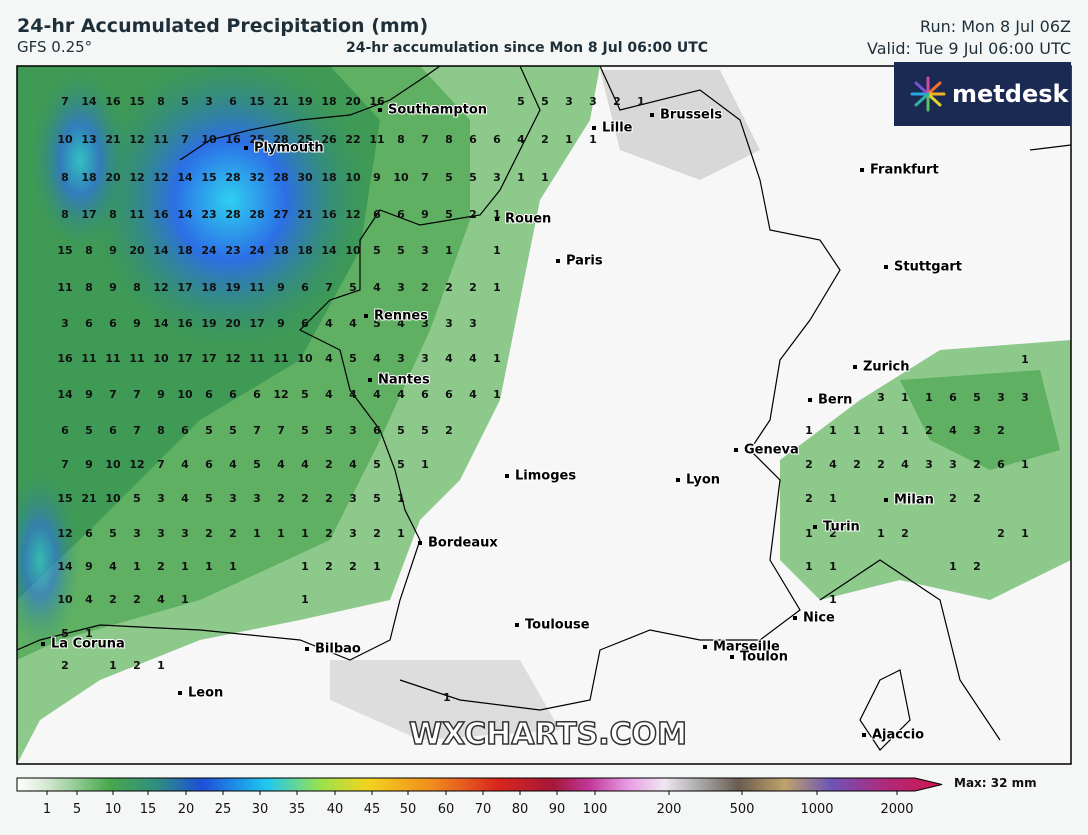  Describe the element at coordinates (112, 139) in the screenshot. I see `grid-value: 21` at that location.